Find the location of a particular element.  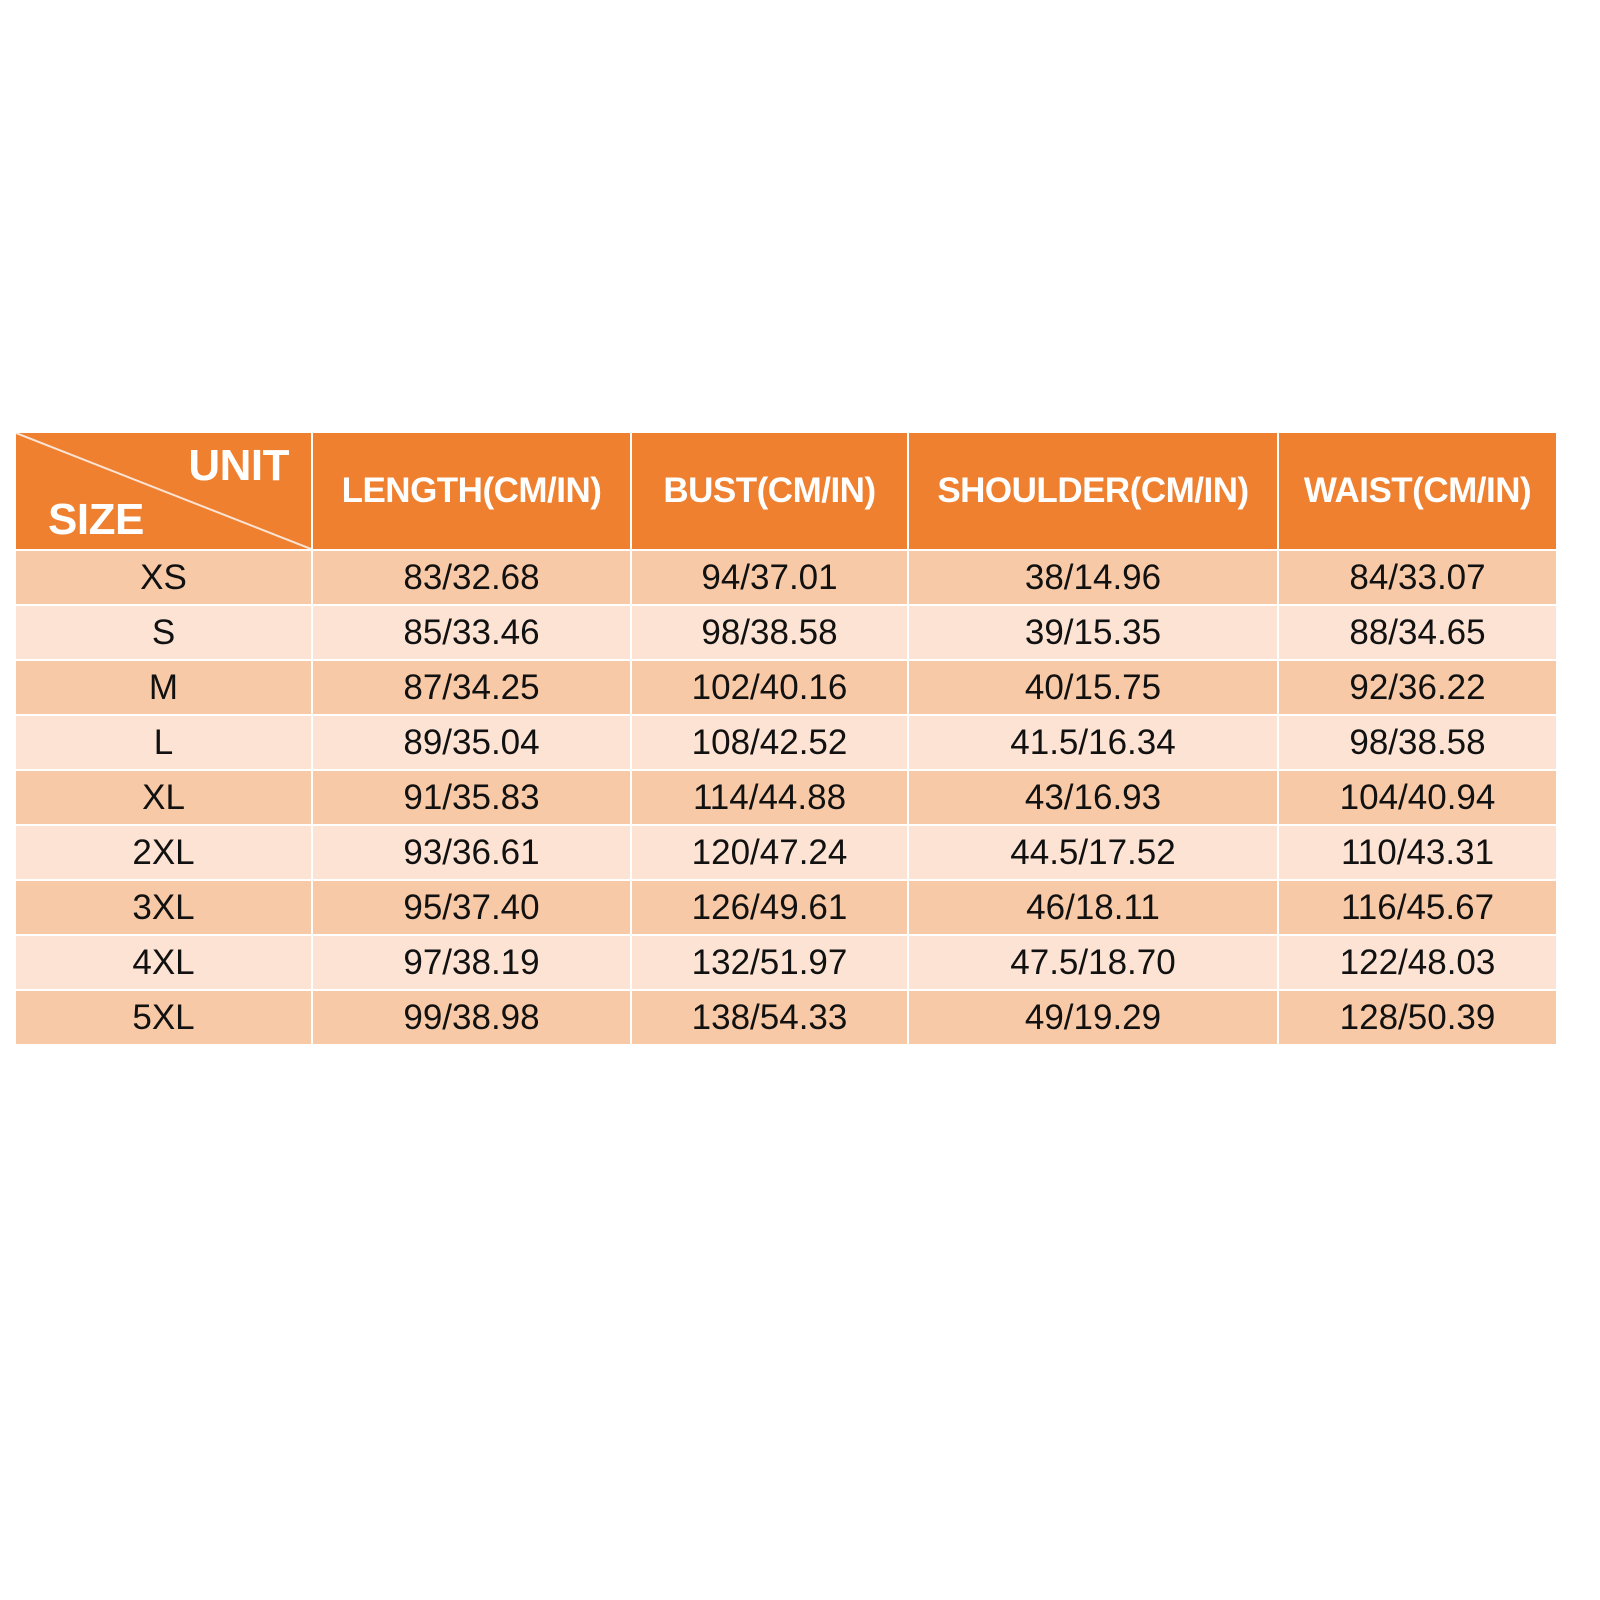

bust-cell: 126/49.61 is located at coordinates (769, 907).